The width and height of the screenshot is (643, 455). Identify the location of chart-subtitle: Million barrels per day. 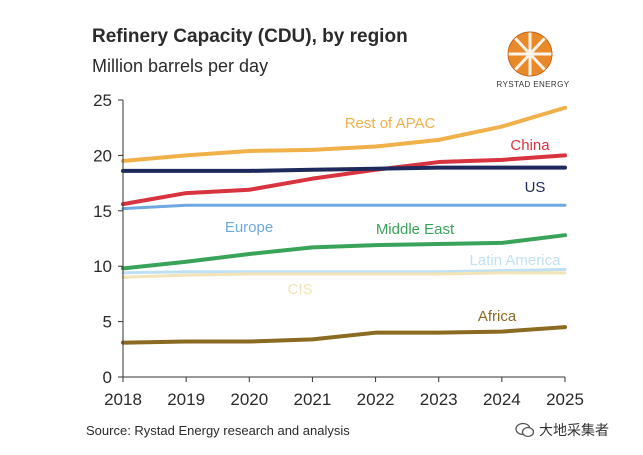
(180, 66).